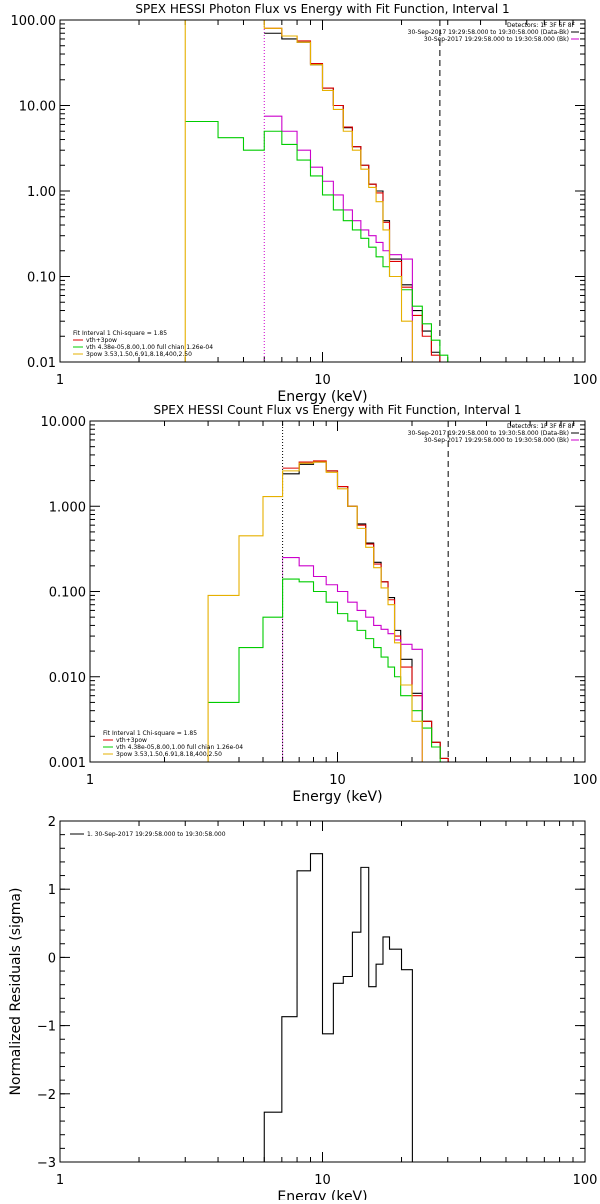  I want to click on y-tick-label: 100.00, so click(34, 21).